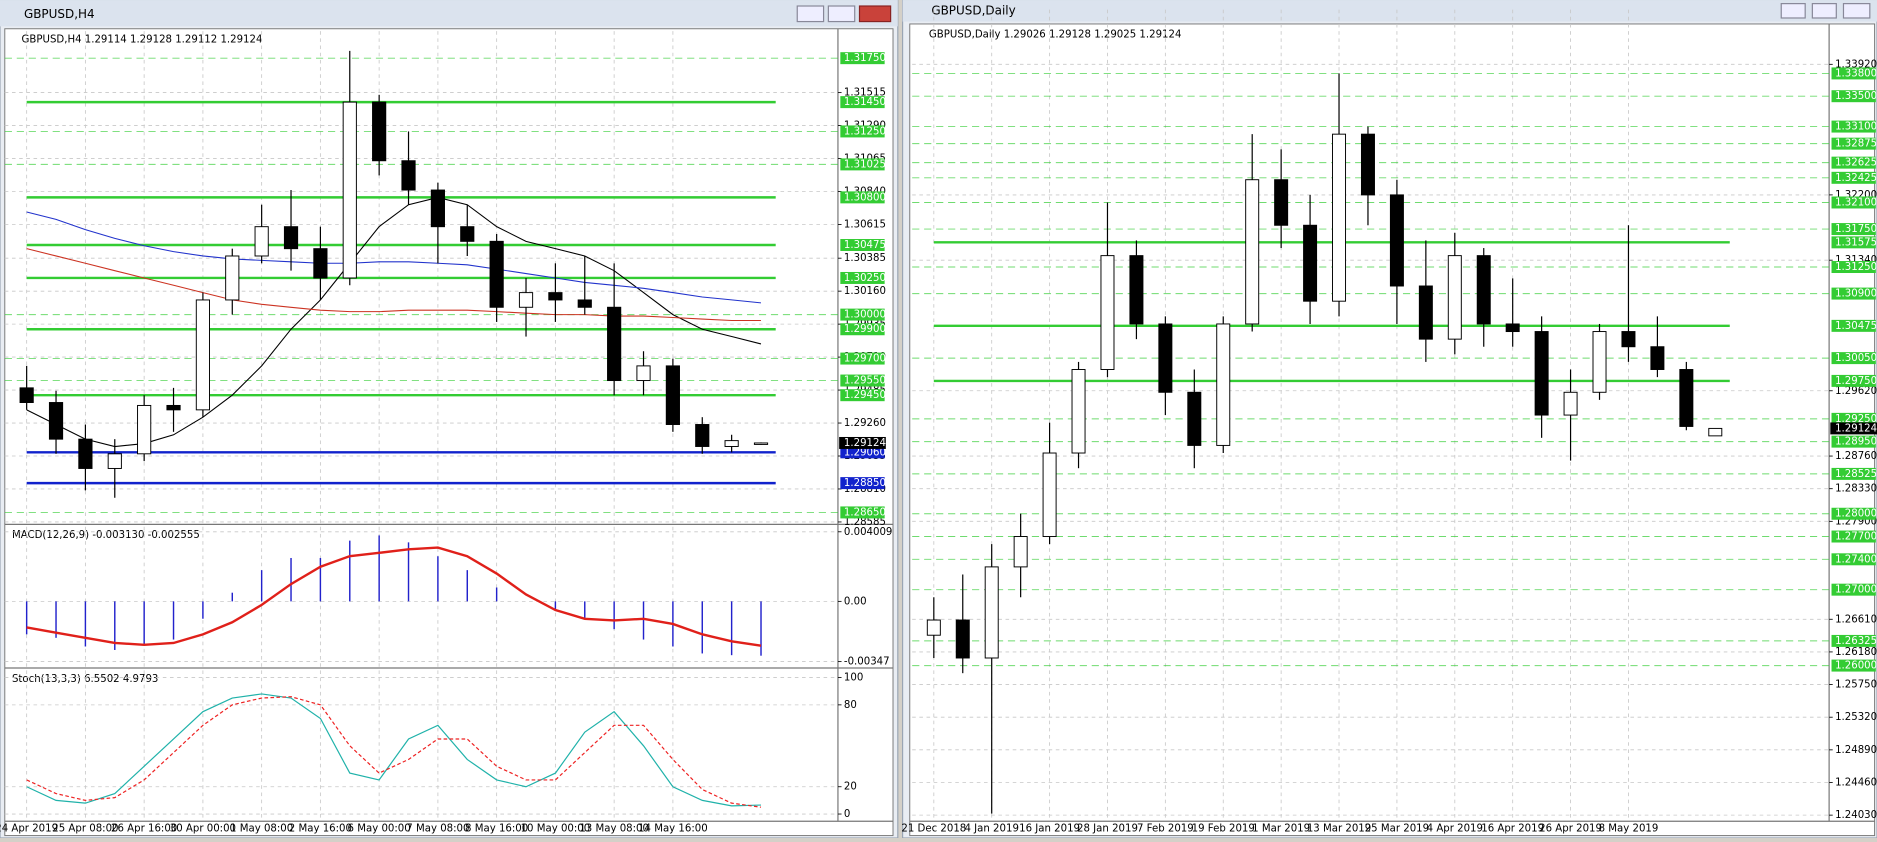 This screenshot has height=842, width=1877. Describe the element at coordinates (865, 381) in the screenshot. I see `level-label: 1.29550` at that location.